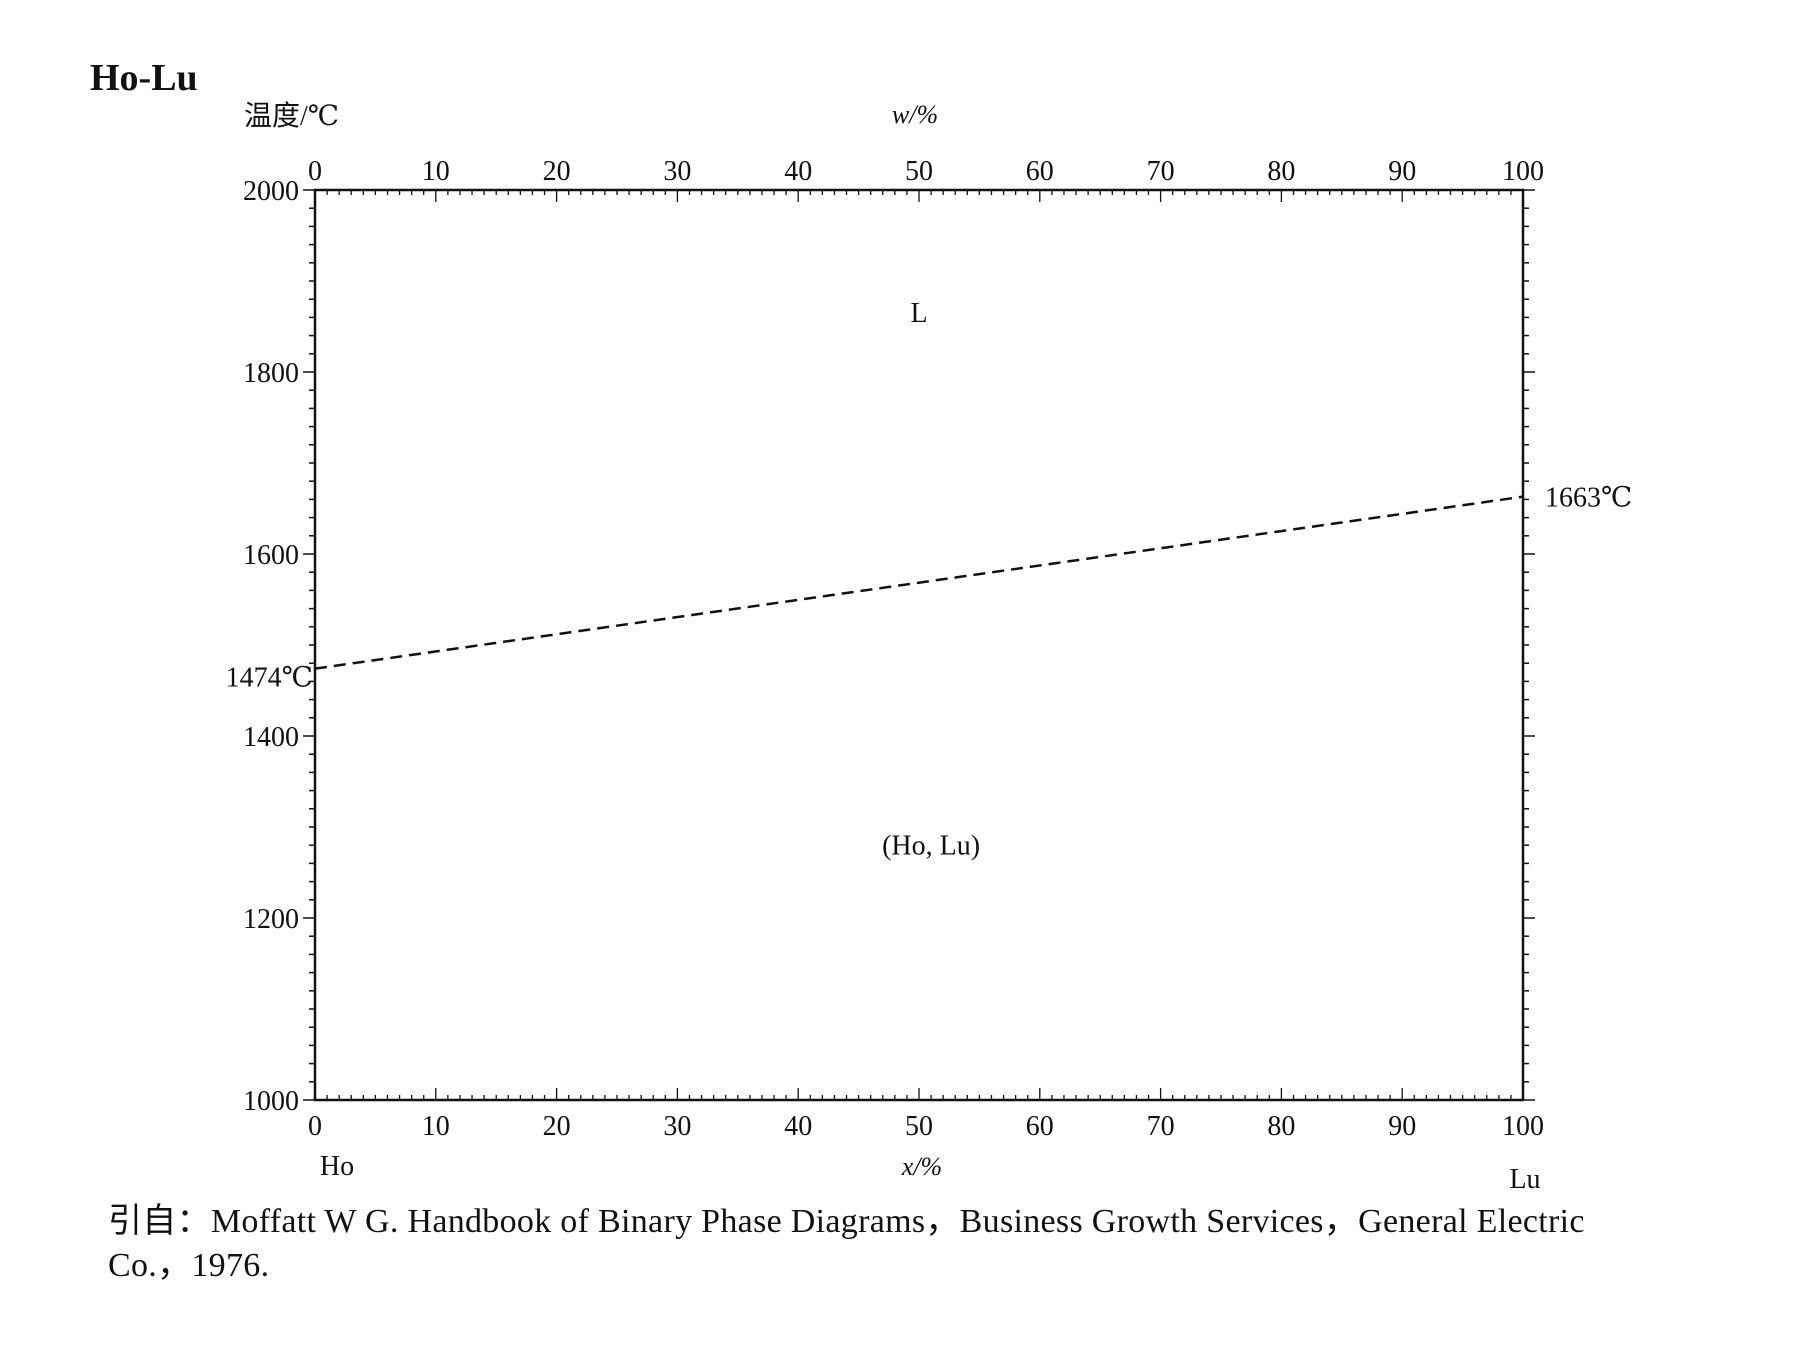  Describe the element at coordinates (1161, 171) in the screenshot. I see `x-top-tick-label: 70` at that location.